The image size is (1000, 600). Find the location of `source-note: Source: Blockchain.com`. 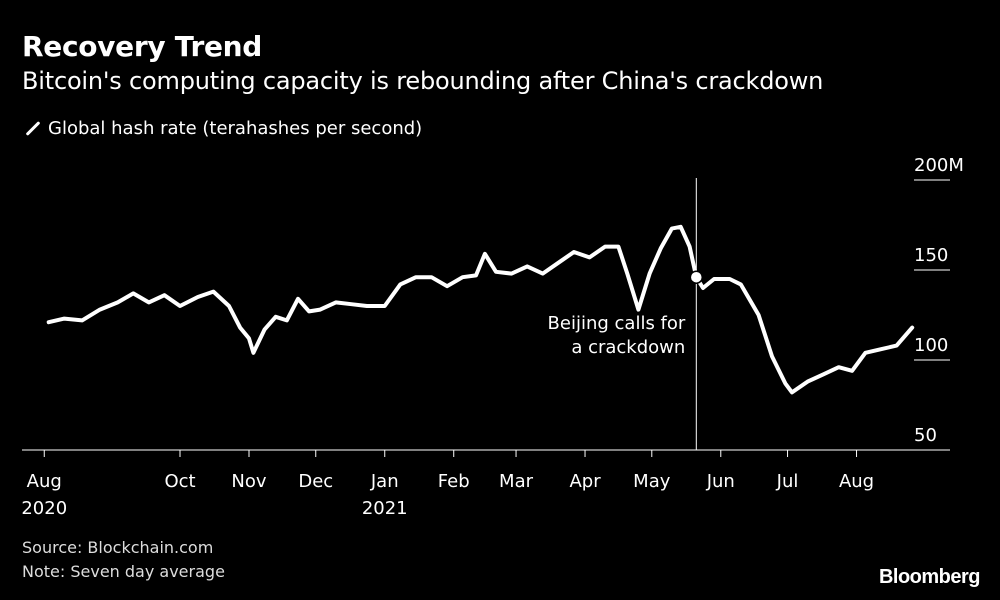

source-note: Source: Blockchain.com is located at coordinates (118, 547).